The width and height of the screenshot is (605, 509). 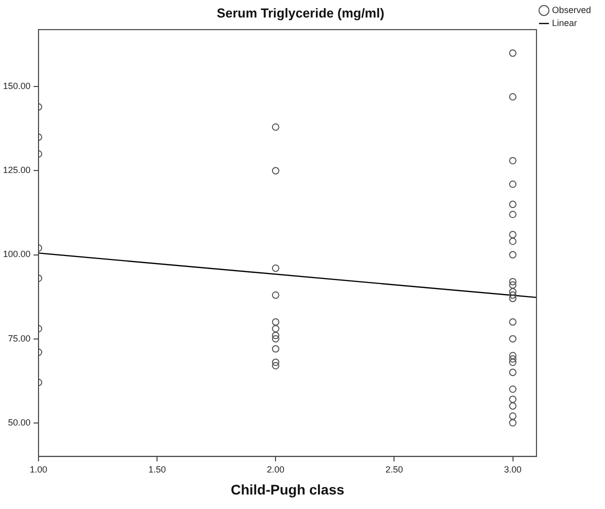 What do you see at coordinates (572, 9) in the screenshot?
I see `legend-label: Observed` at bounding box center [572, 9].